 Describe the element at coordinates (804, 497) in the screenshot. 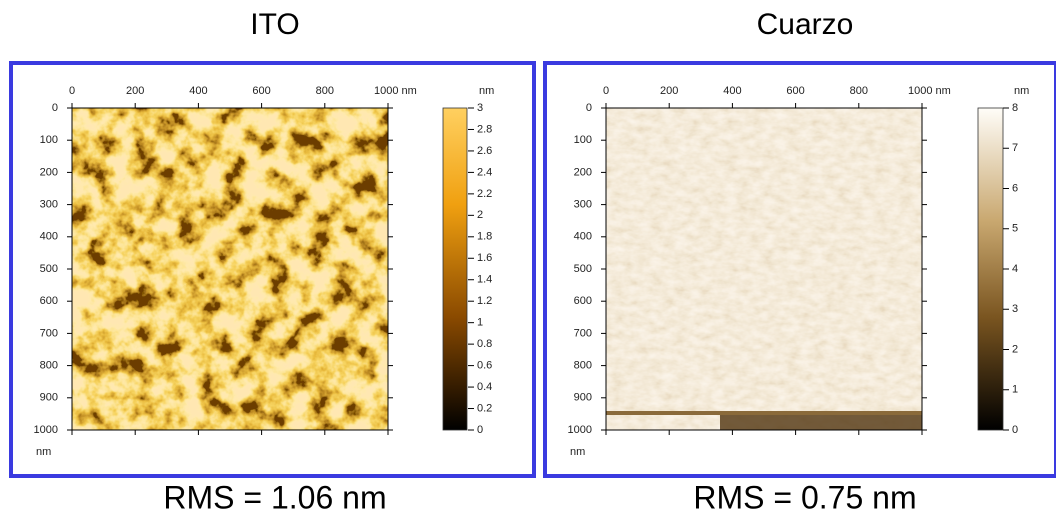

I see `rms-label: RMS = 0.75 nm` at that location.